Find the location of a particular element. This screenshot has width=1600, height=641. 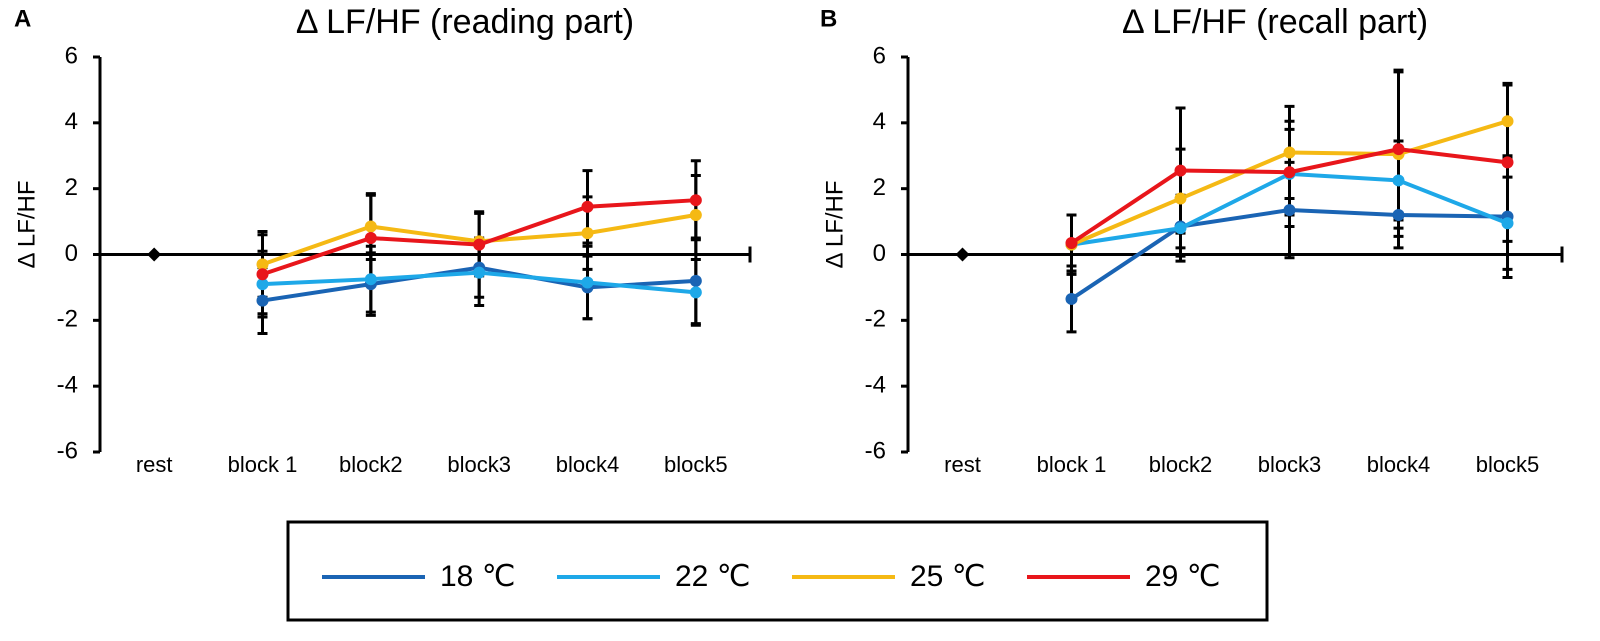

legend-label: 18 ℃ is located at coordinates (477, 576).